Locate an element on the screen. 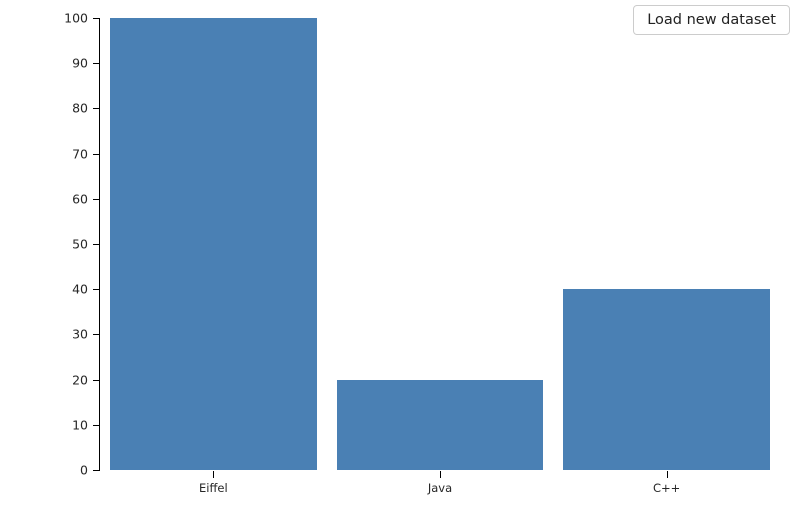 The height and width of the screenshot is (520, 800). y-axis-tick-label: 20 is located at coordinates (80, 380).